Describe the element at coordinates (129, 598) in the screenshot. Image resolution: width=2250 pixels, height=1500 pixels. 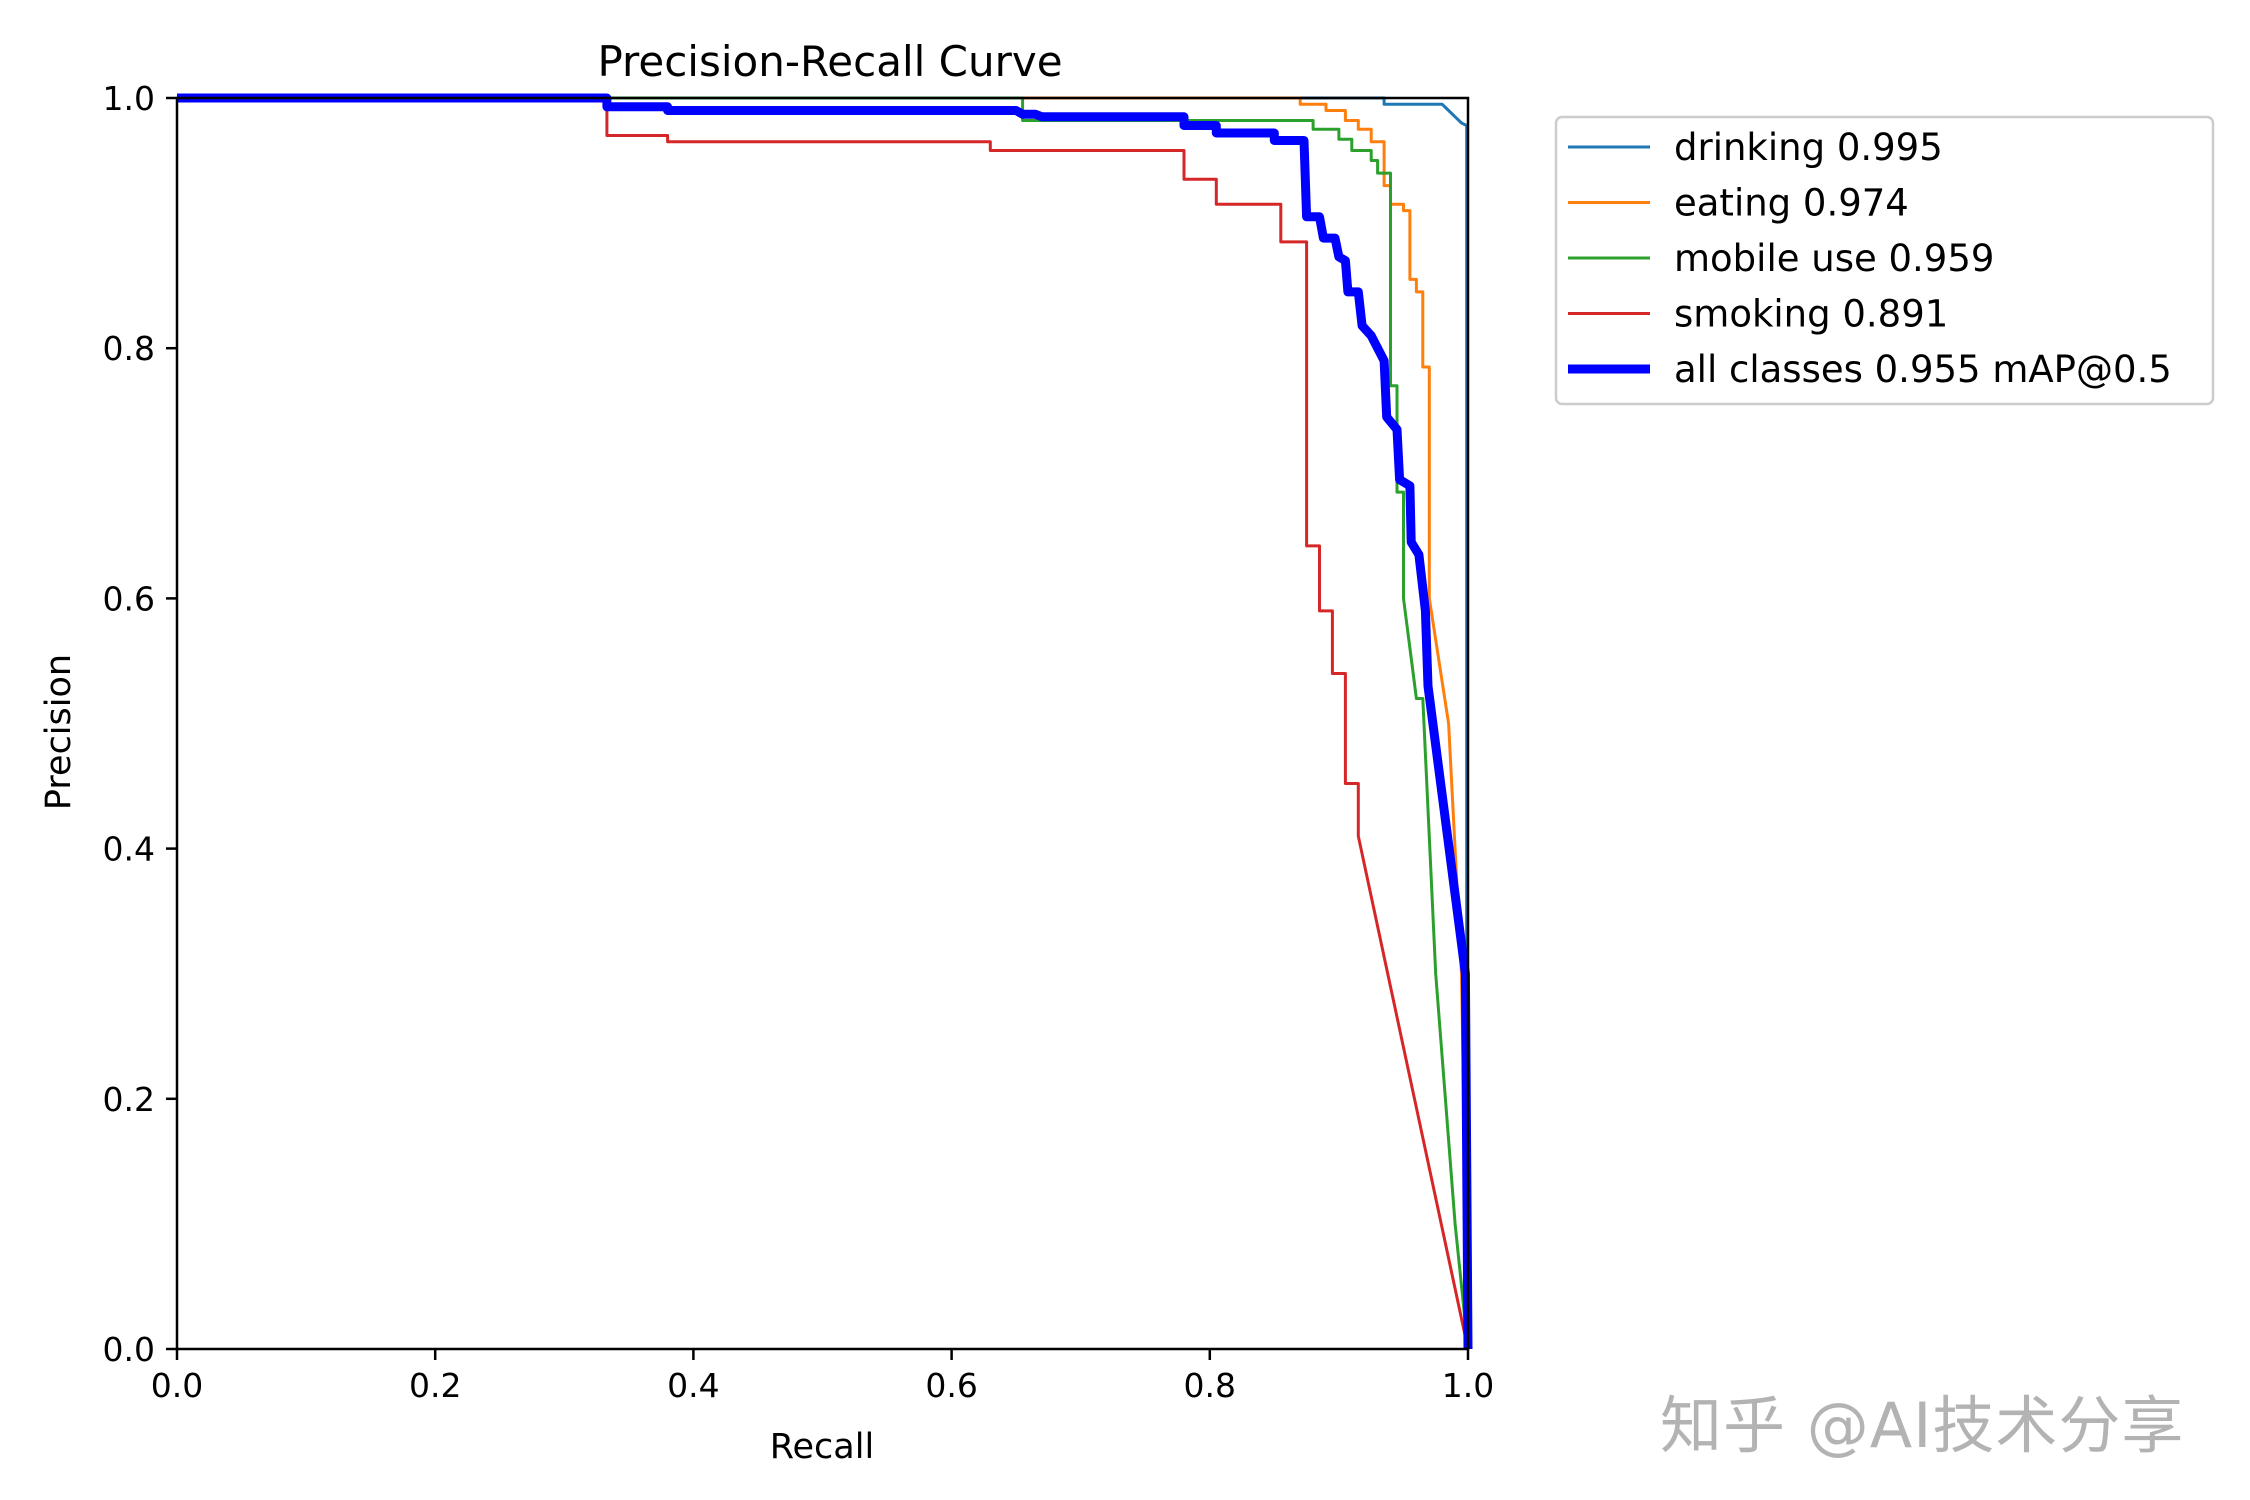
I see `y-tick-label: 0.6` at that location.